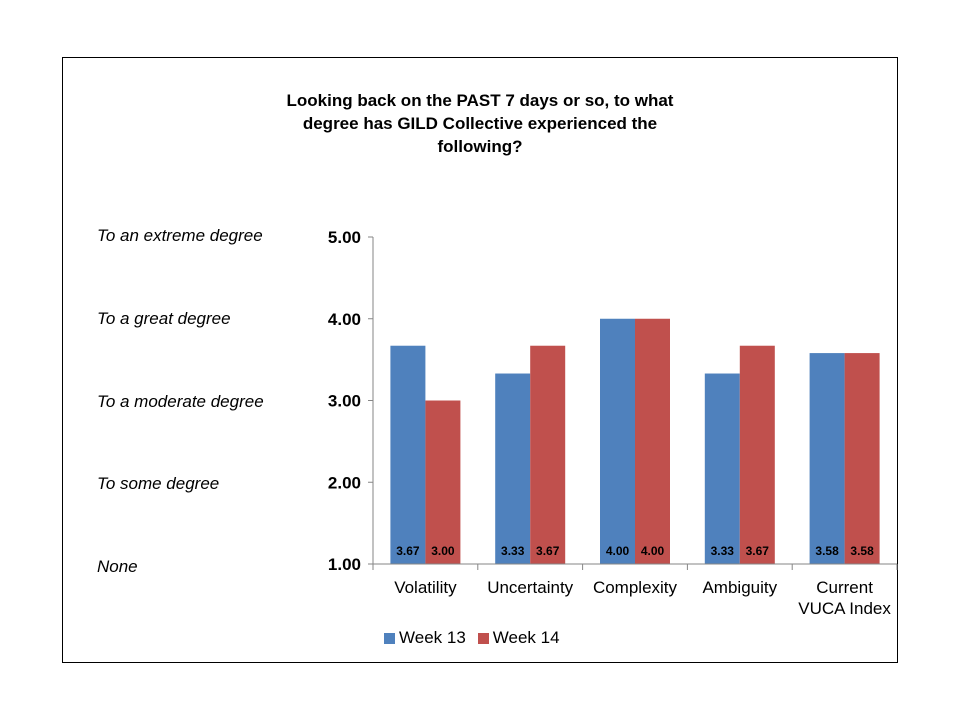 The width and height of the screenshot is (960, 720). Describe the element at coordinates (443, 551) in the screenshot. I see `data-label: 3.00` at that location.